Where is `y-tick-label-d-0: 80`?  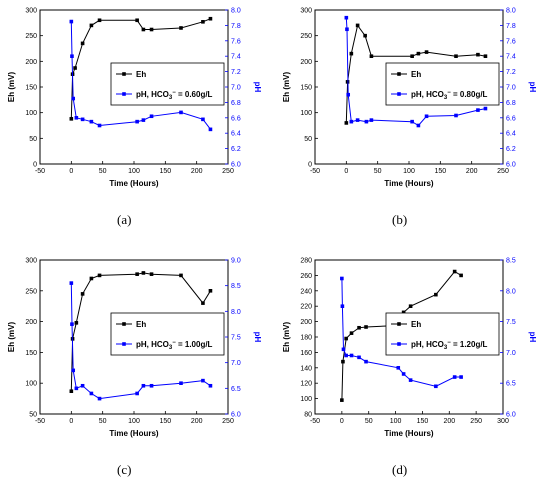
y-tick-label-d-0: 80 is located at coordinates (308, 415).